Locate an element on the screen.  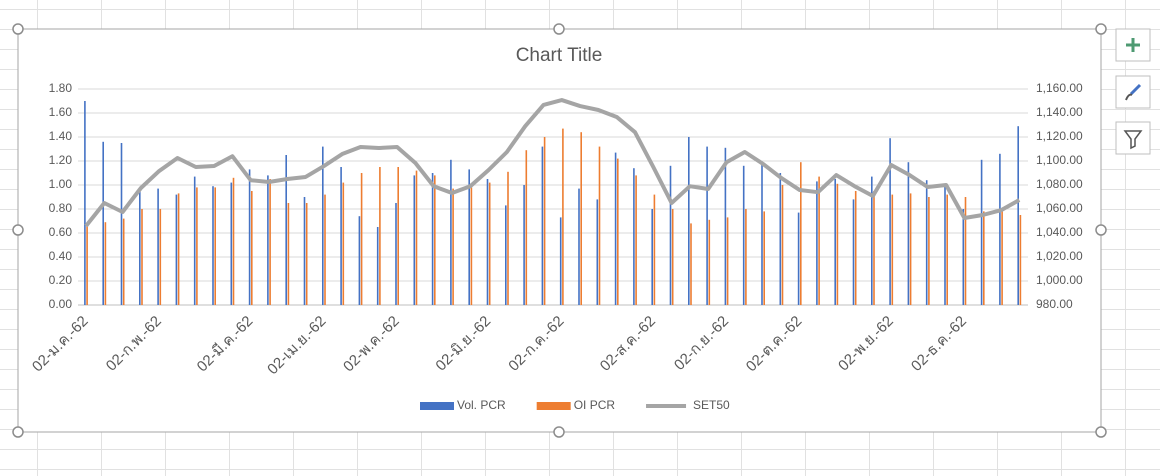
legend-label: OI PCR is located at coordinates (595, 405).